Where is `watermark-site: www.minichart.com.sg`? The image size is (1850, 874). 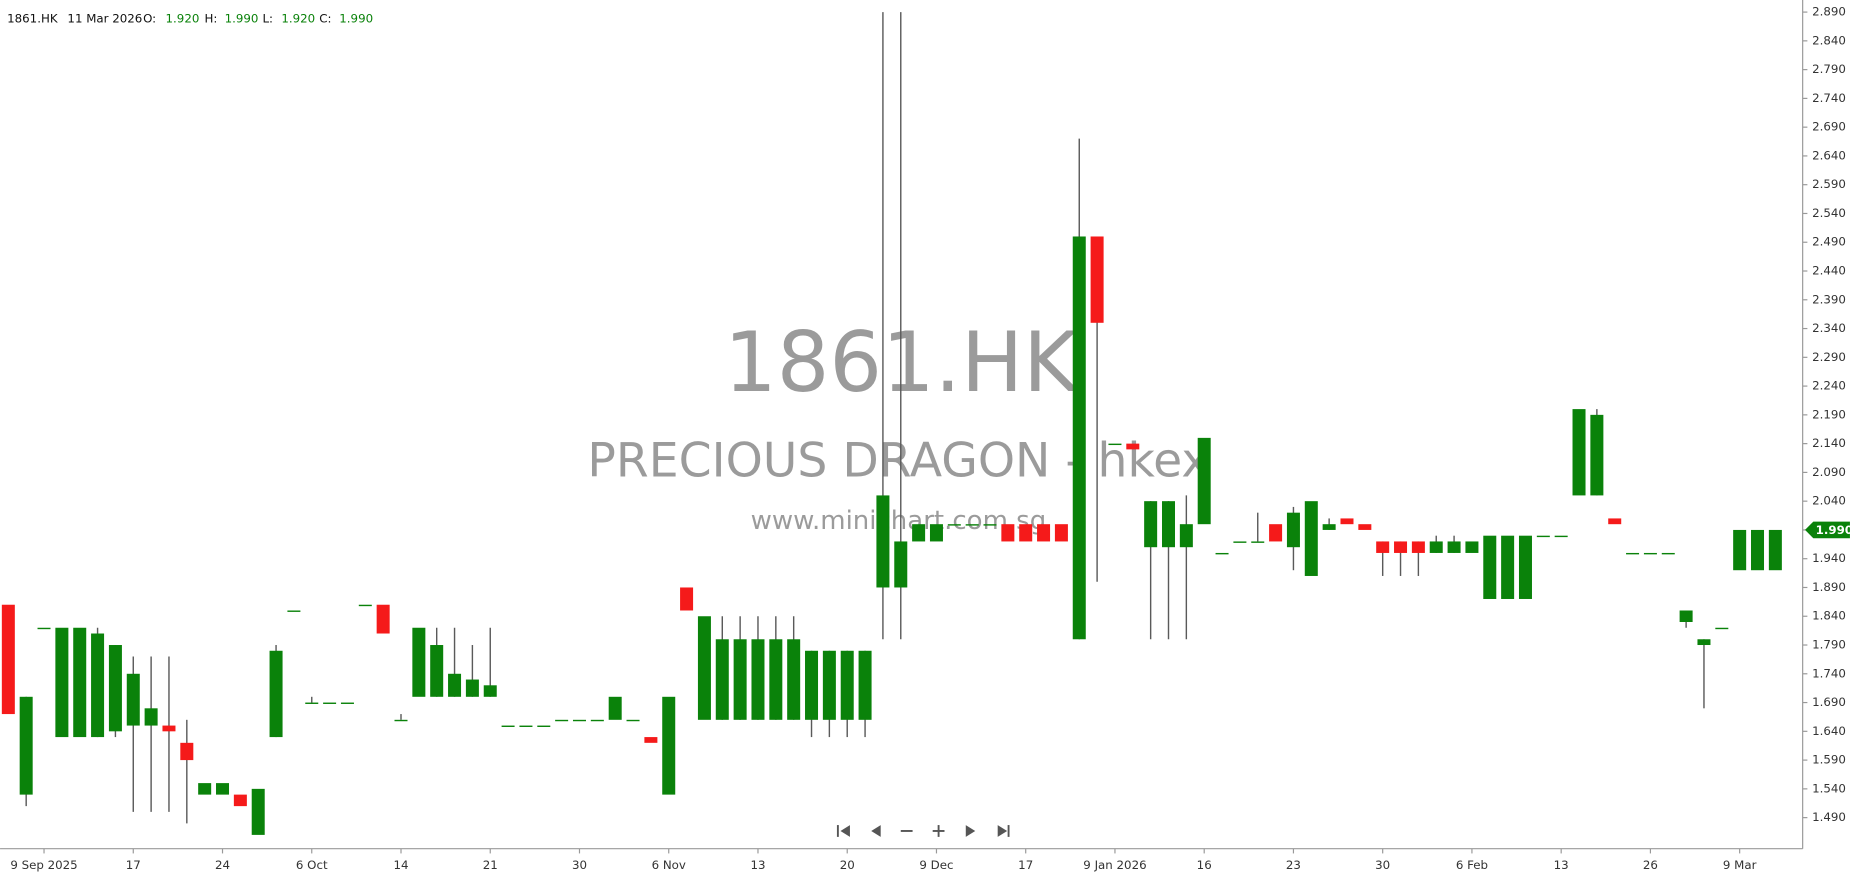
watermark-site: www.minichart.com.sg is located at coordinates (899, 521).